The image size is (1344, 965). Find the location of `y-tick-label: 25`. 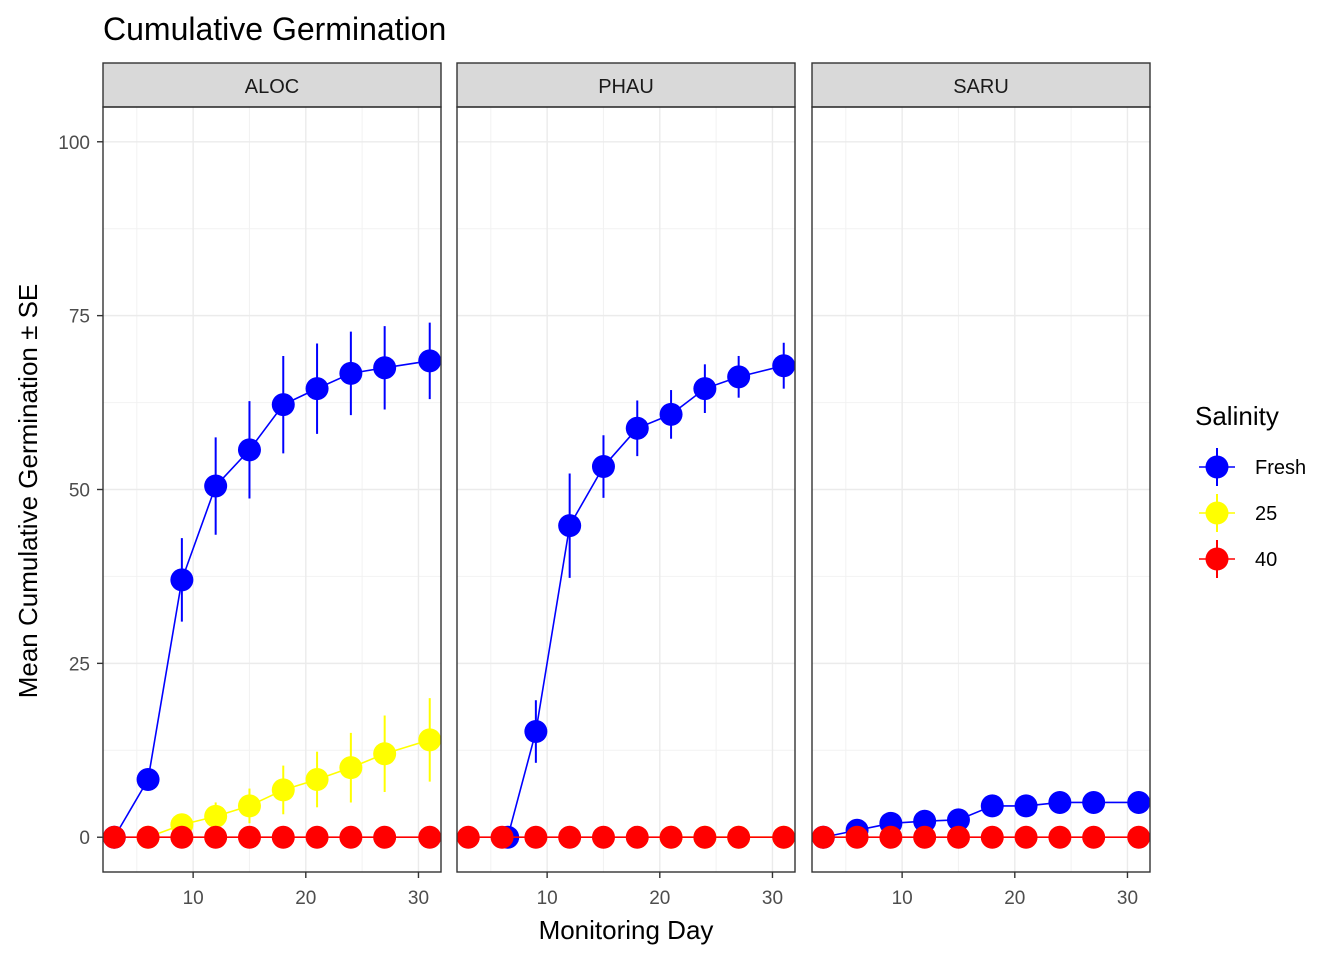

y-tick-label: 25 is located at coordinates (79, 664).